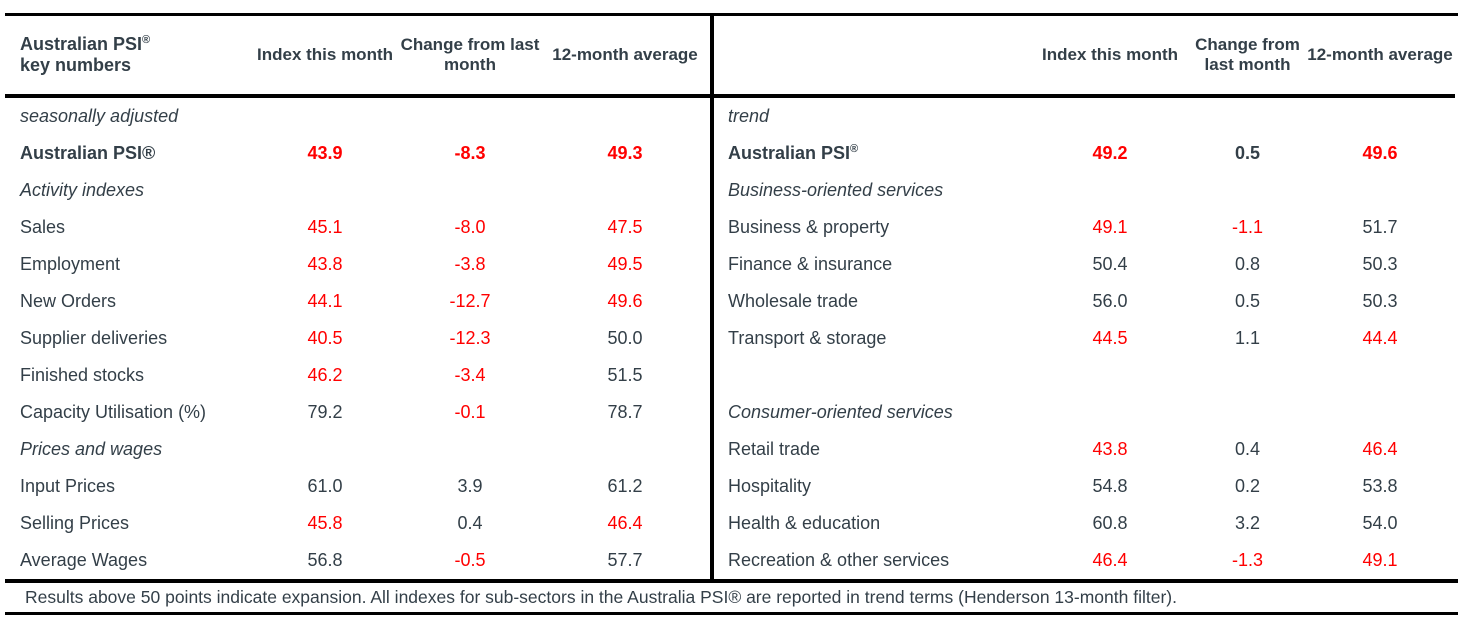 The image size is (1464, 633). What do you see at coordinates (325, 227) in the screenshot?
I see `cell-value: 45.1` at bounding box center [325, 227].